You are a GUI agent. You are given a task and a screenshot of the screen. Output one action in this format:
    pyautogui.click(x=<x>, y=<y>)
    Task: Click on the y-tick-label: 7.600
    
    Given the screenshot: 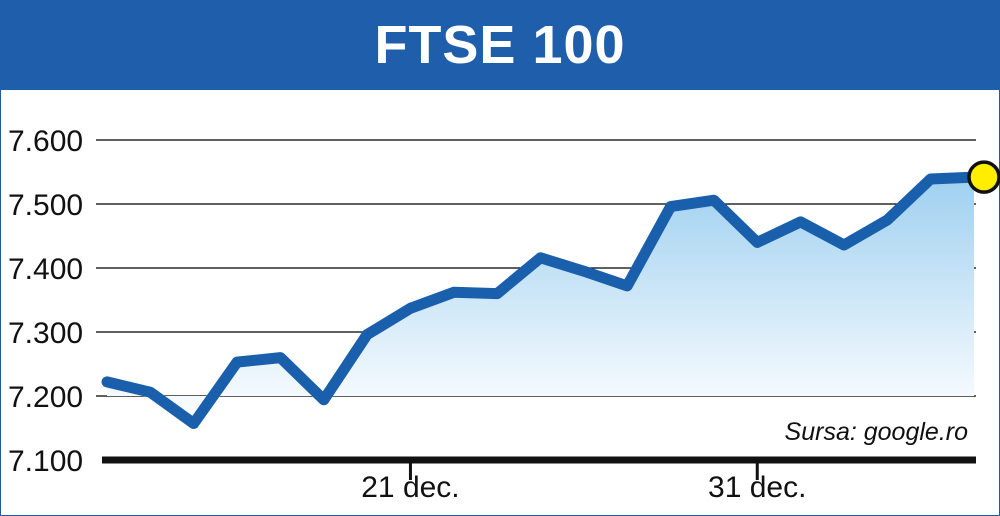 What is the action you would take?
    pyautogui.click(x=45, y=141)
    